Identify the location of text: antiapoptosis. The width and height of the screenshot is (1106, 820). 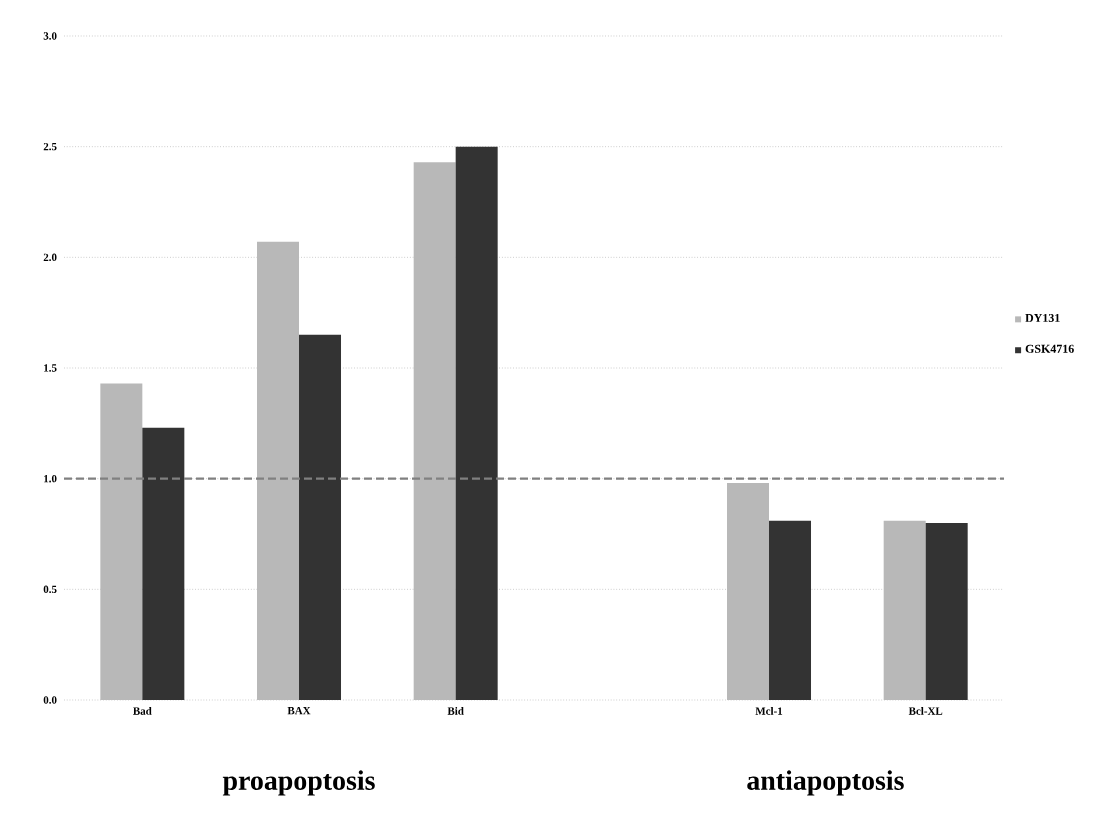
(825, 783).